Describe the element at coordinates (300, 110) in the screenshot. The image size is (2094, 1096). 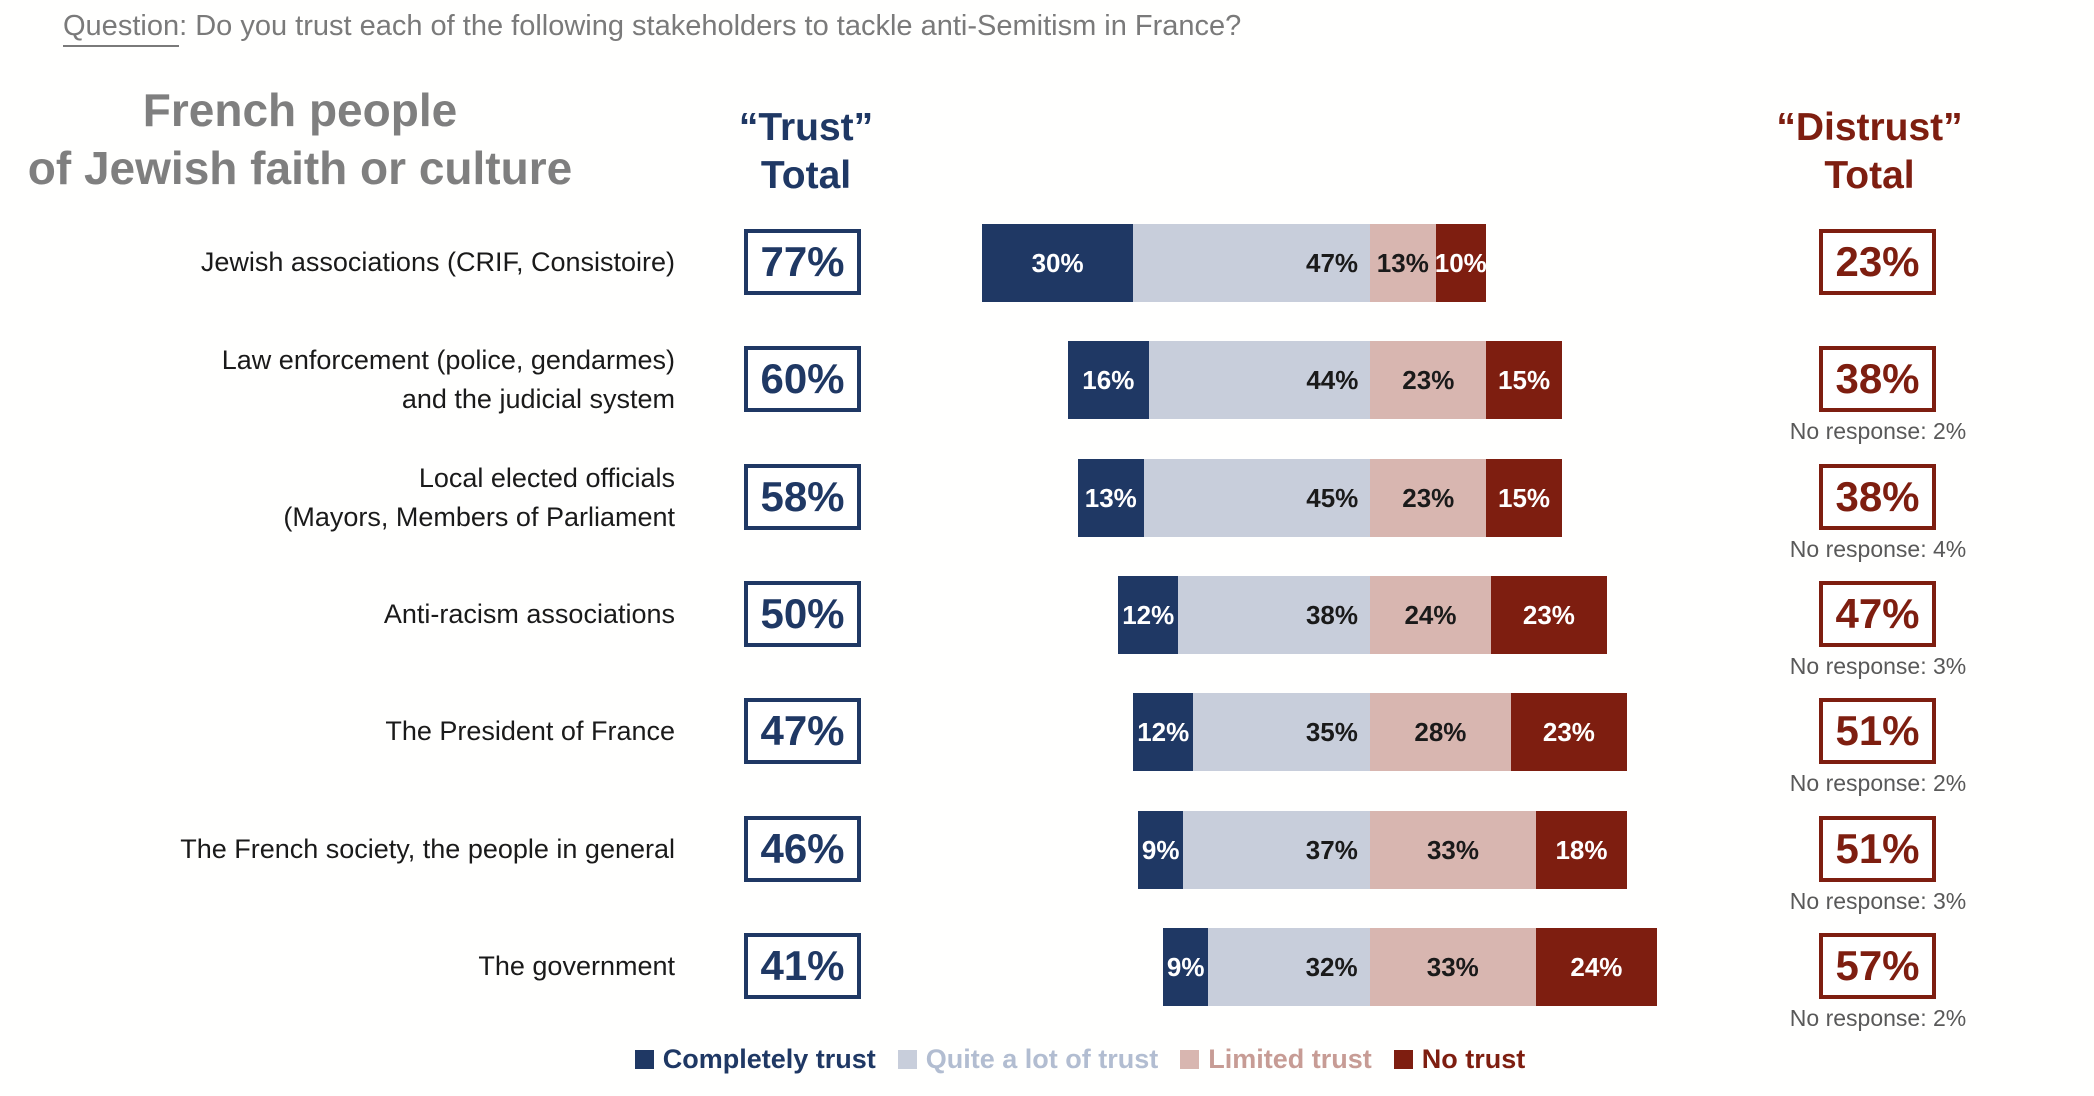
I see `chart-title-line1: French people` at that location.